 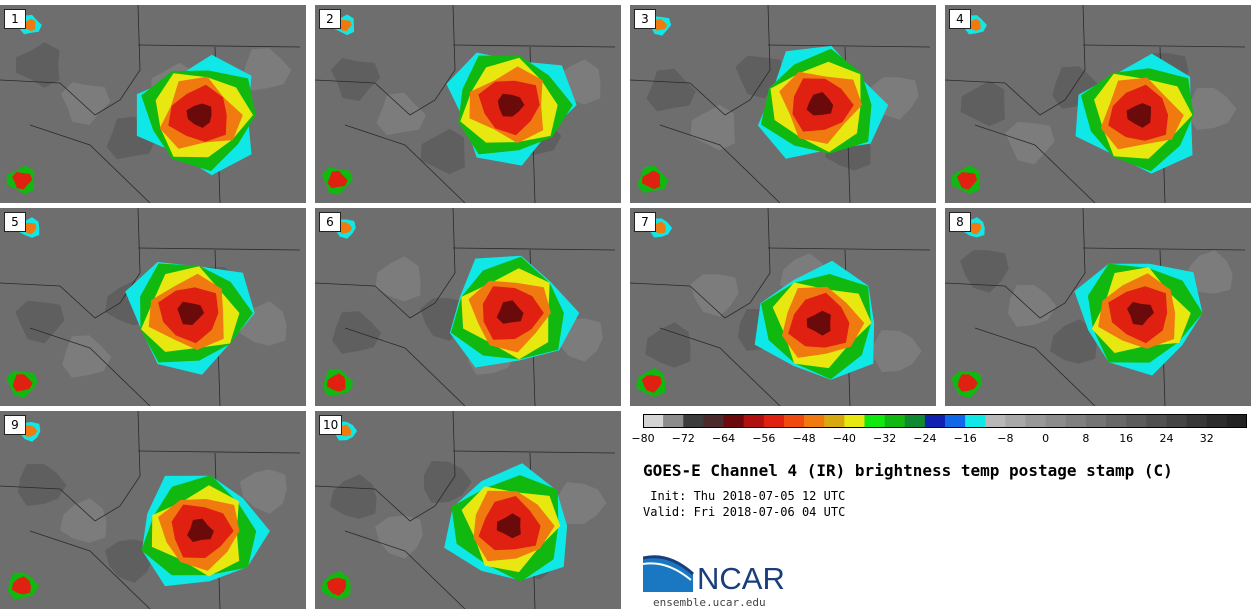 What do you see at coordinates (741, 578) in the screenshot?
I see `ncar-logo-text: NCAR` at bounding box center [741, 578].